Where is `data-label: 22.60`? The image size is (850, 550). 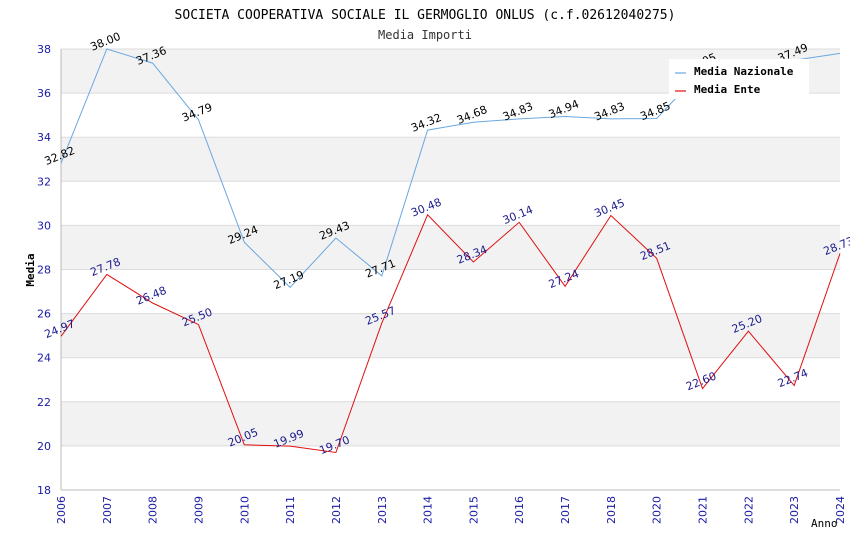
data-label: 22.60 is located at coordinates (701, 381).